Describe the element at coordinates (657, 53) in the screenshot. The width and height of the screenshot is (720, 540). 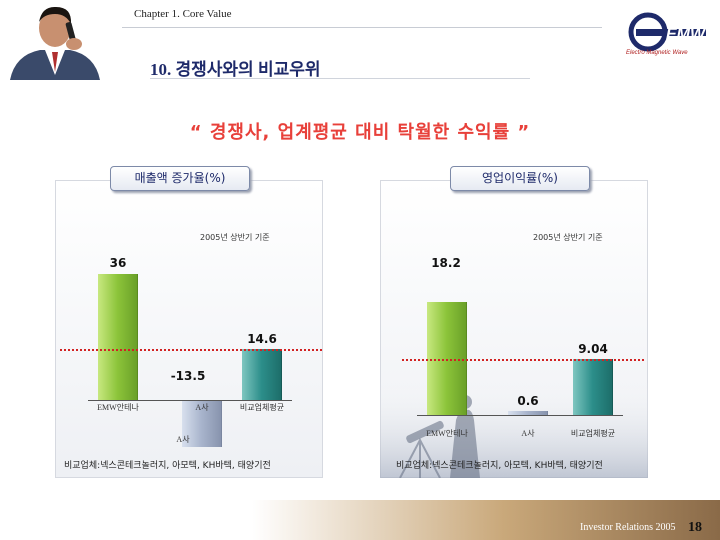
I see `logo-subtitle: Electro Magnetic Wave` at that location.